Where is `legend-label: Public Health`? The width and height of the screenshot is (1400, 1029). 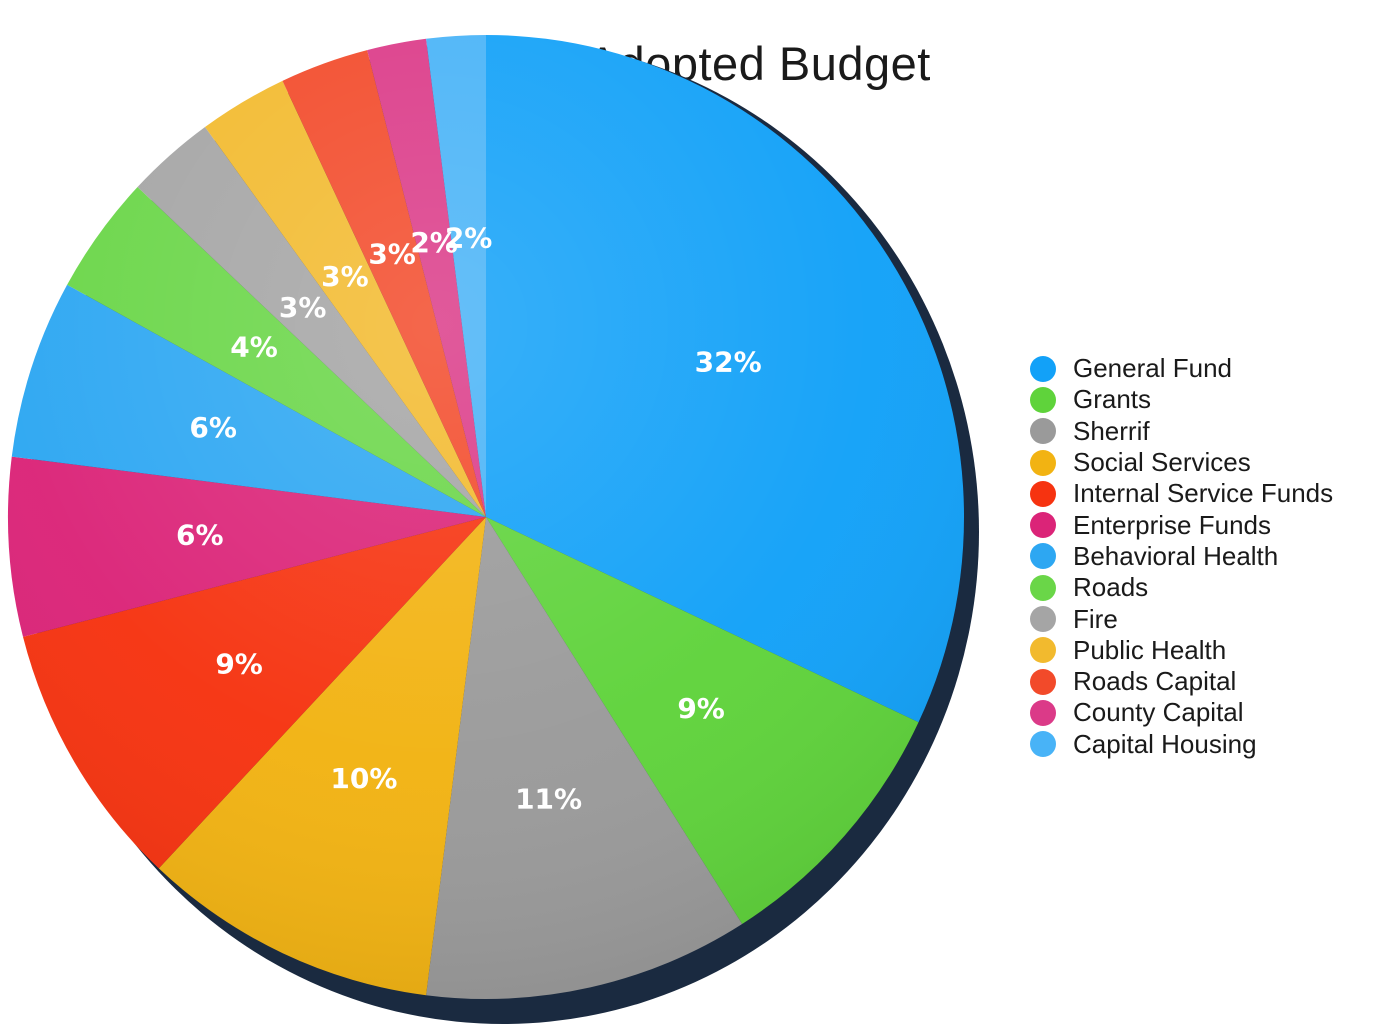
legend-label: Public Health is located at coordinates (1150, 649).